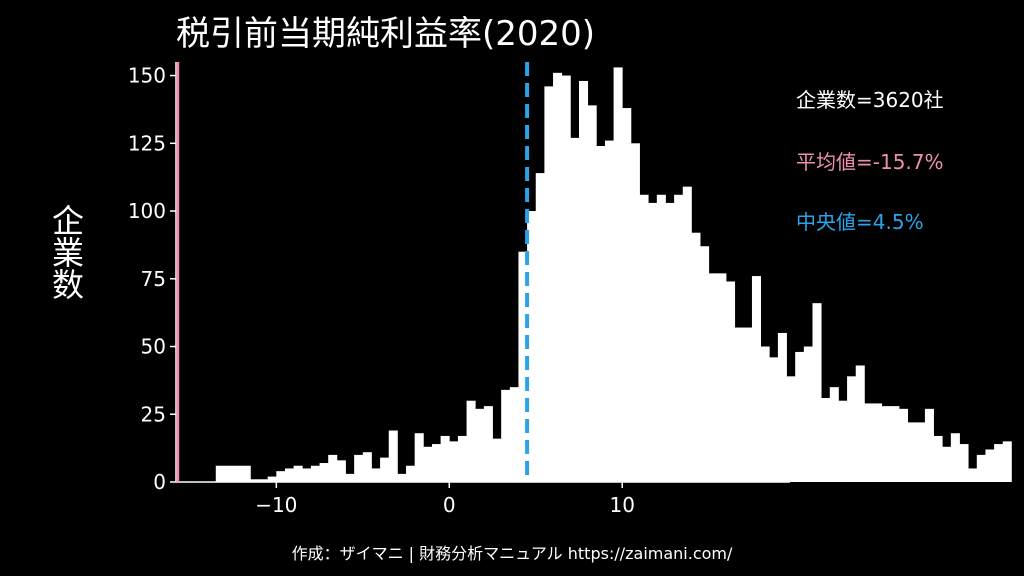 The width and height of the screenshot is (1024, 576). I want to click on footer-credit: 作成：ザイマニ | 財務分析マニュアル https://zaimani.com/, so click(512, 553).